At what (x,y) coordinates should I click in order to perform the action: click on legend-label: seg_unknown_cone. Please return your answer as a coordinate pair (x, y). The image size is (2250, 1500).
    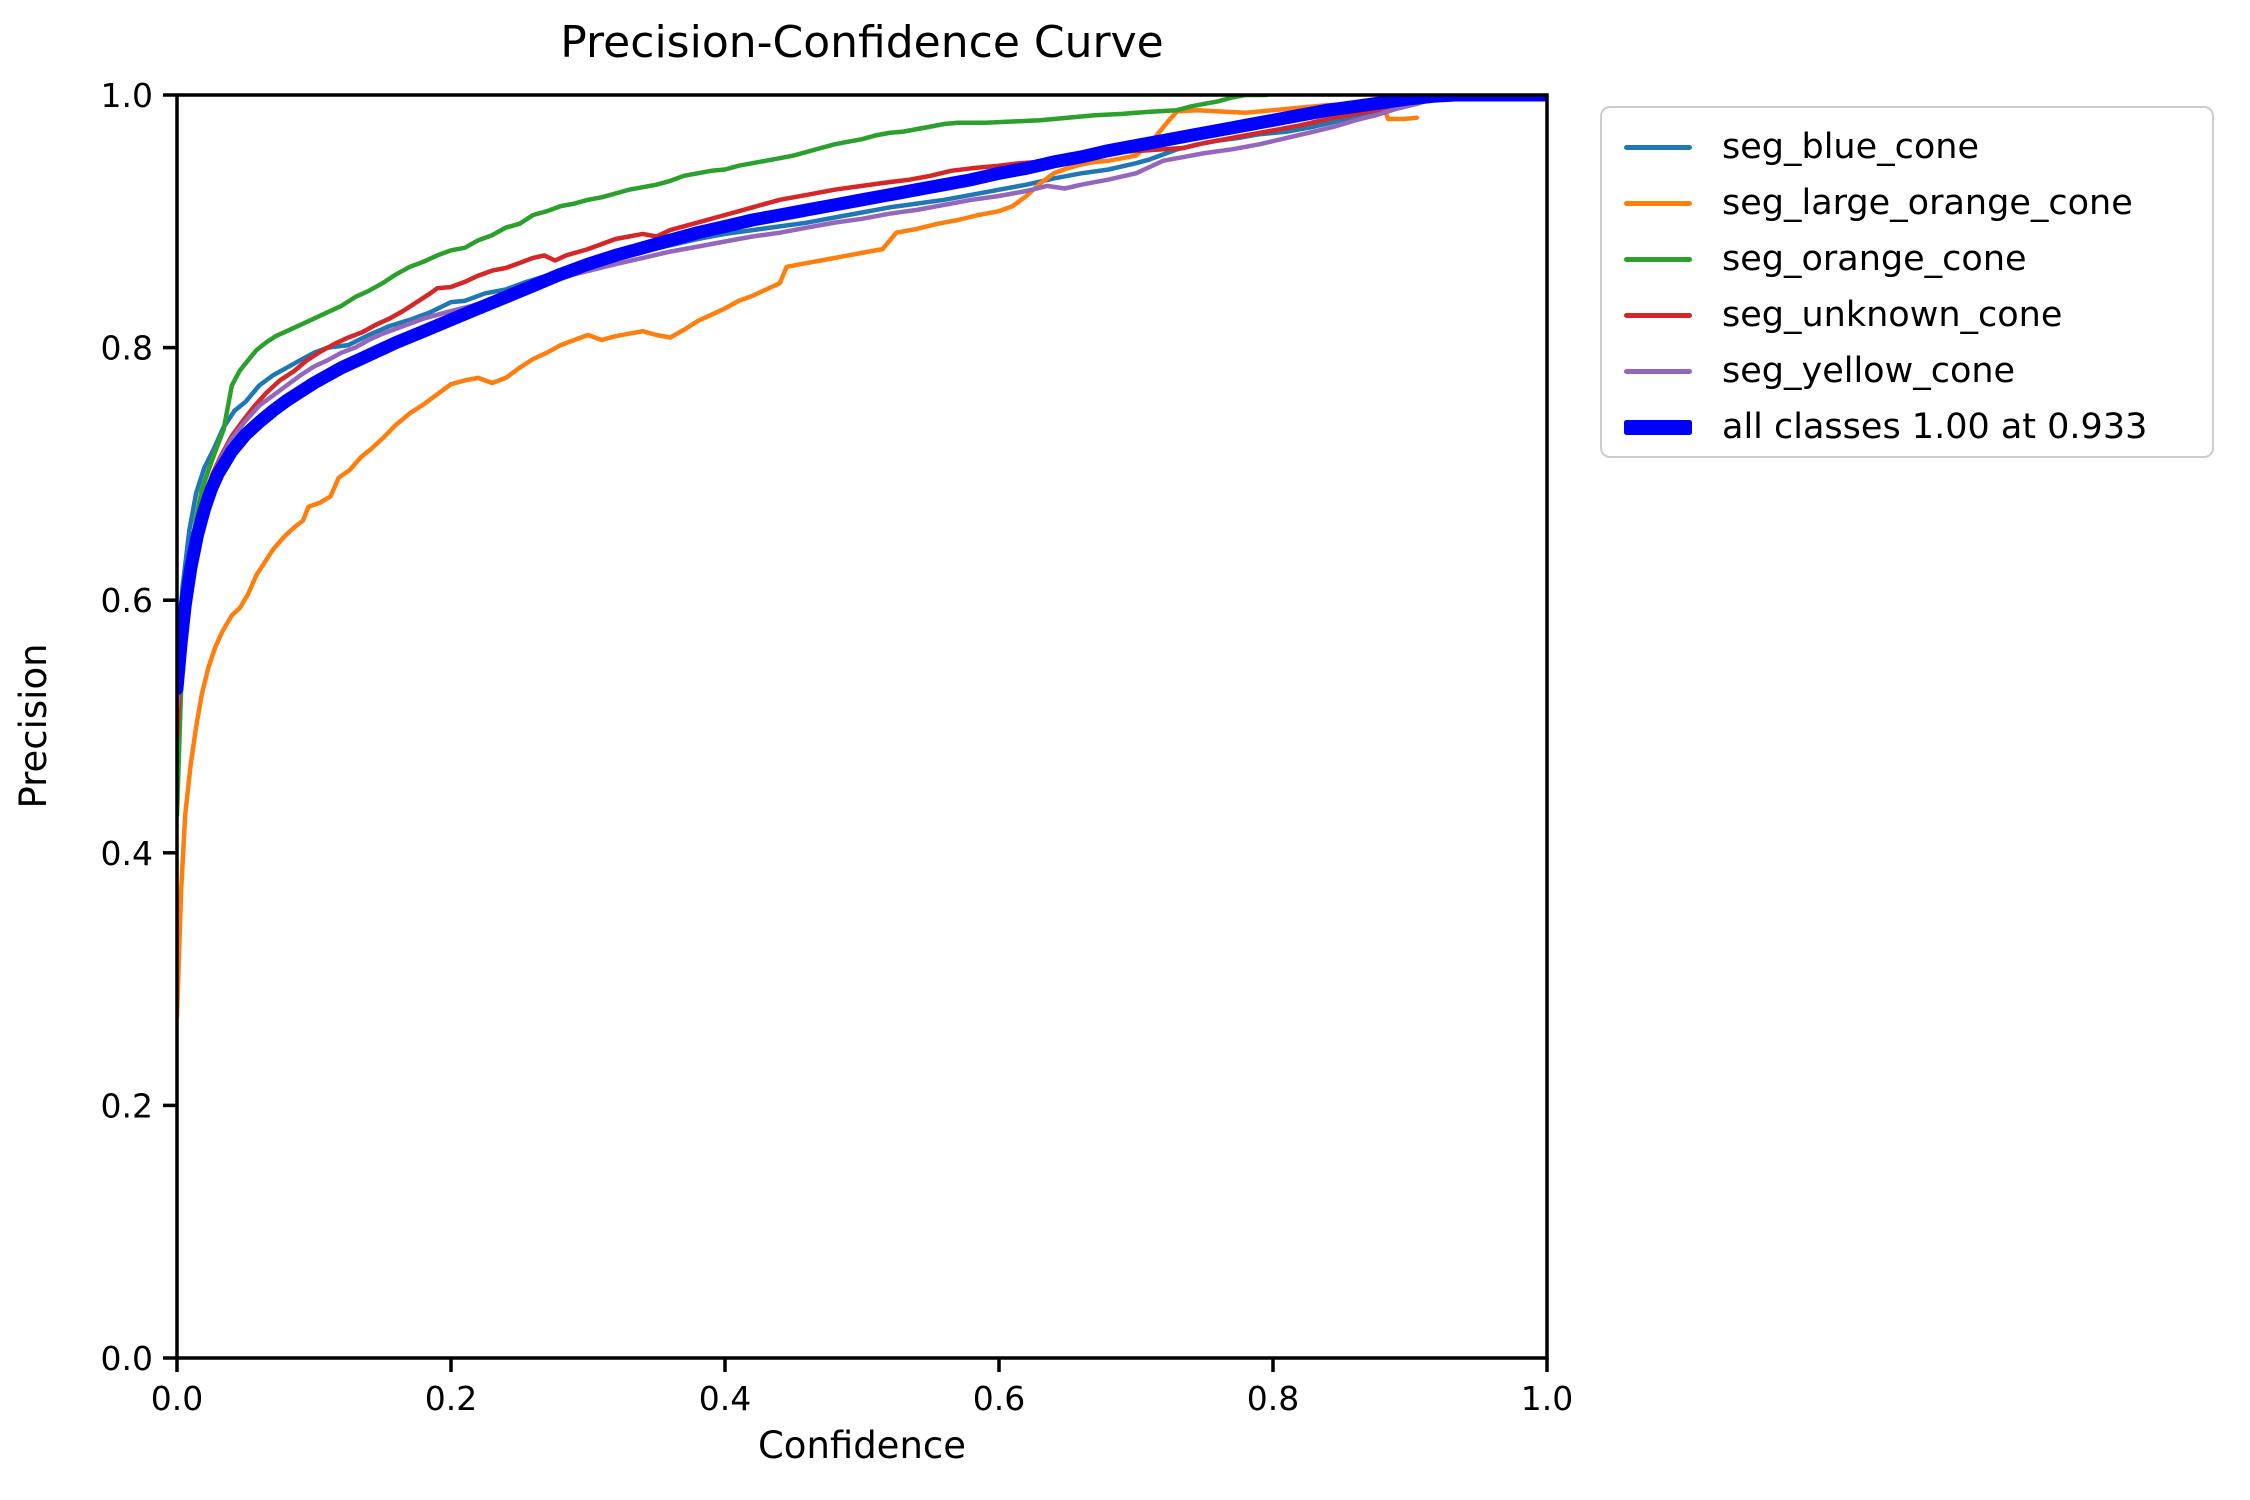
    Looking at the image, I should click on (1892, 314).